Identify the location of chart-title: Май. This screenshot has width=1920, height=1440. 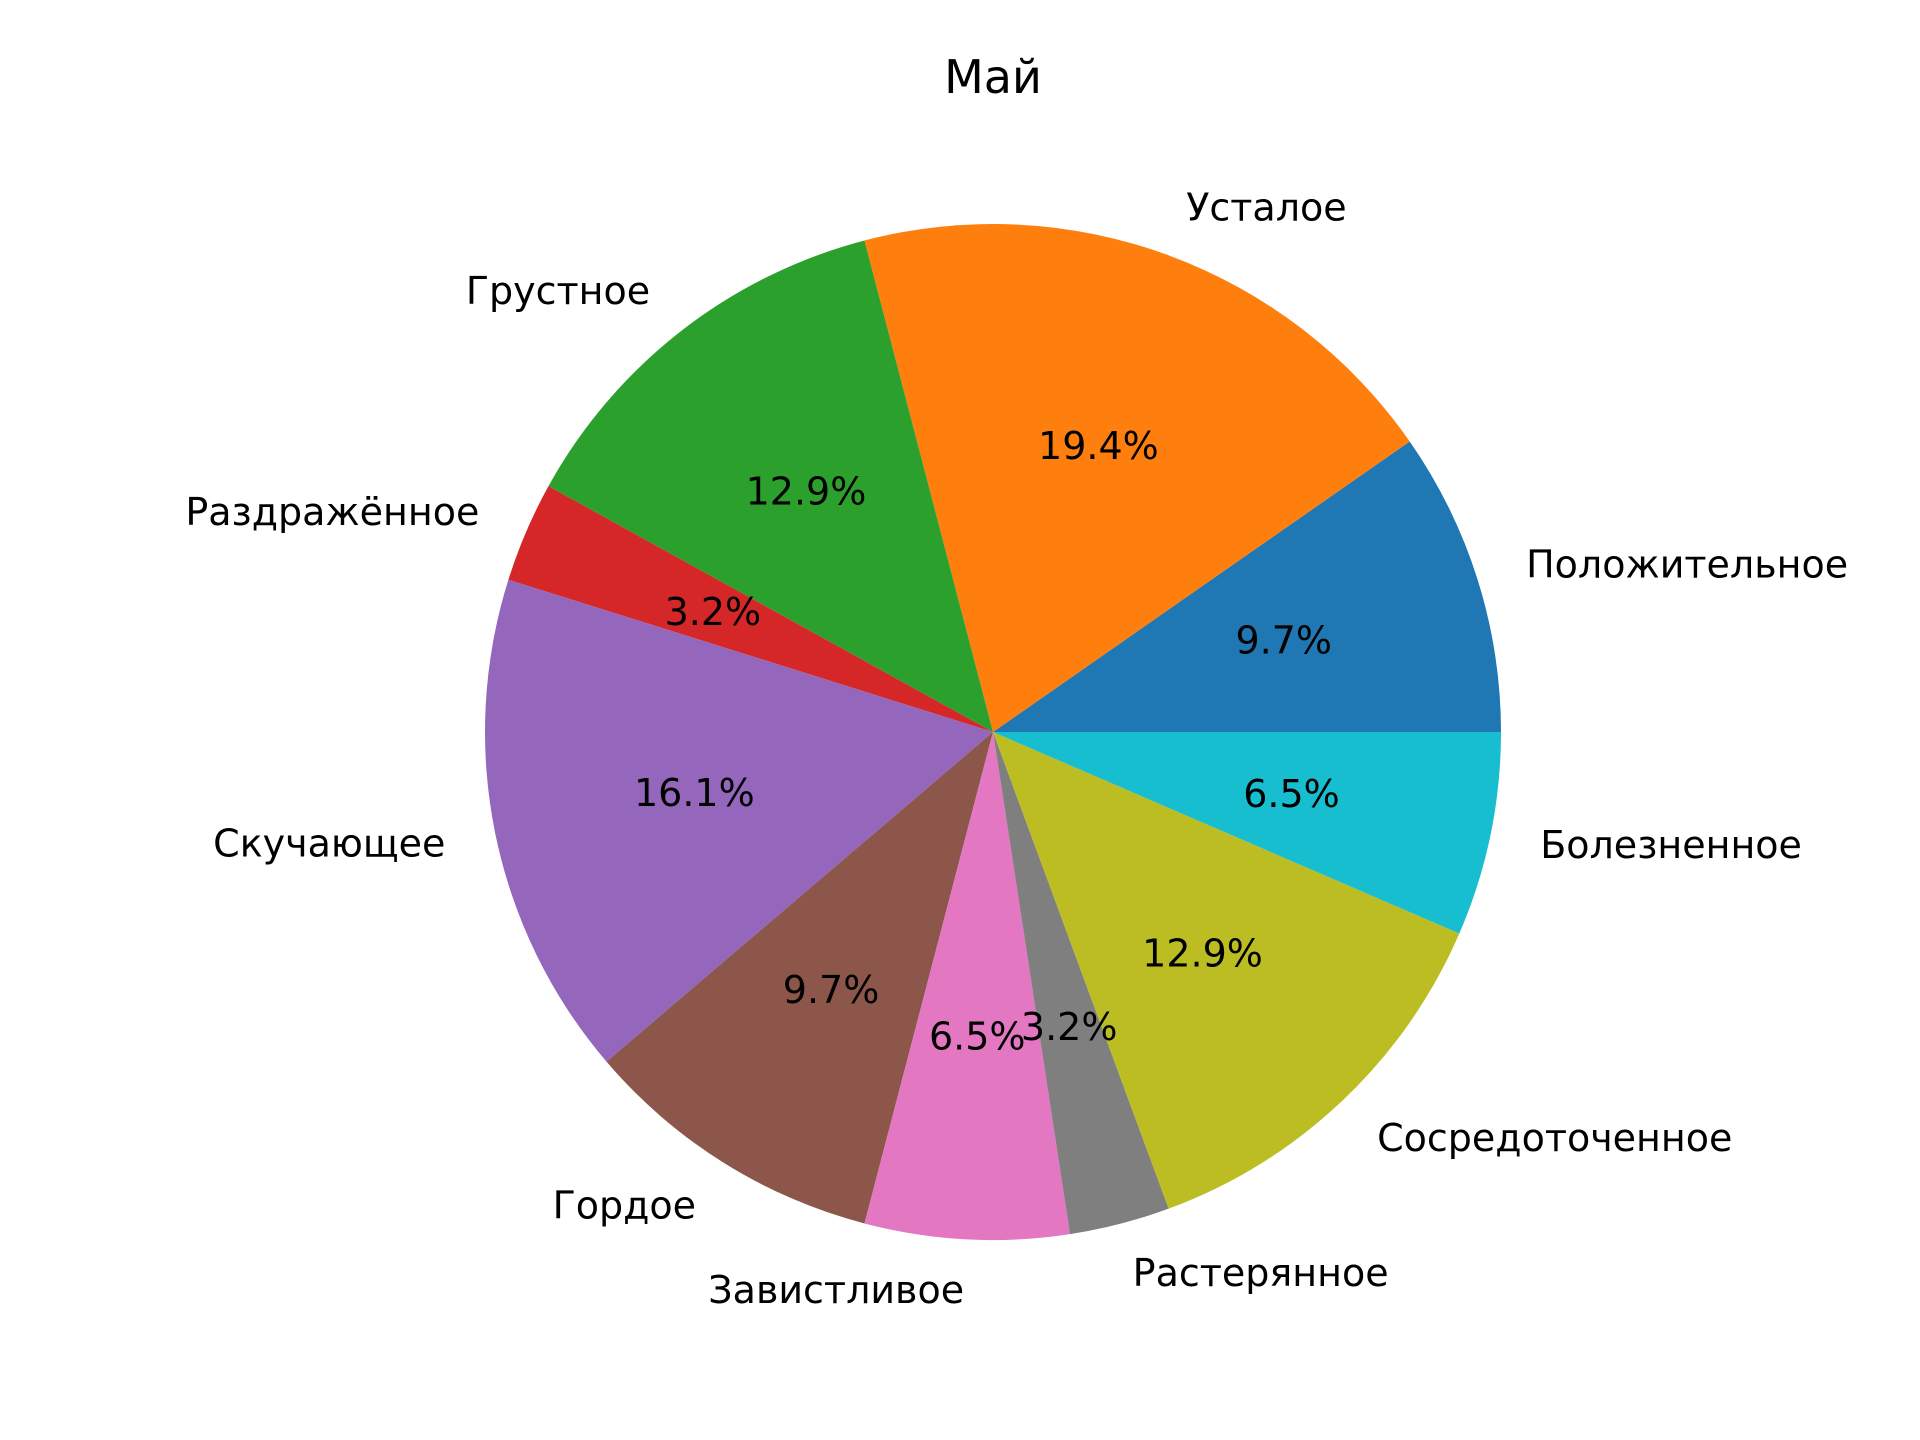
(993, 77).